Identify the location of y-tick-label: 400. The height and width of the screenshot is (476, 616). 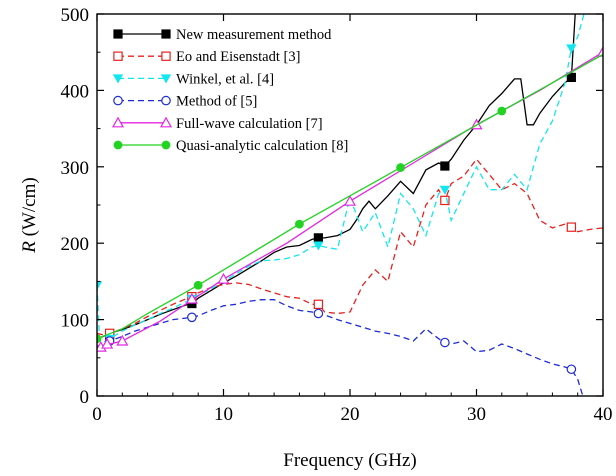
(75, 91).